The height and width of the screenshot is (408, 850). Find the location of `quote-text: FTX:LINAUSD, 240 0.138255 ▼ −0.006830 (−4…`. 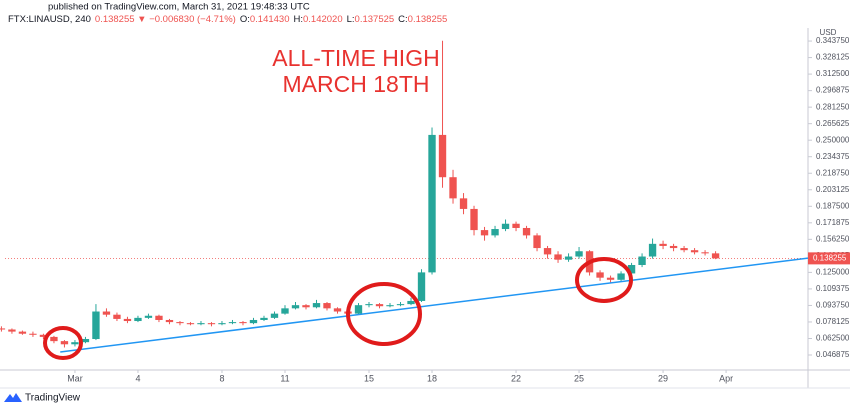

quote-text: FTX:LINAUSD, 240 0.138255 ▼ −0.006830 (−4… is located at coordinates (227, 19).